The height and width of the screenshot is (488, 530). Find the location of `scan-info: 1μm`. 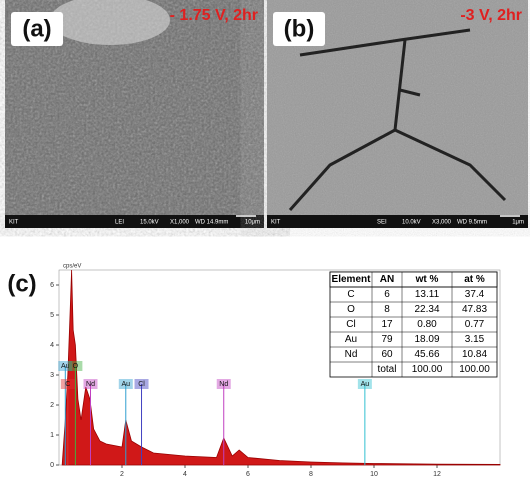

scan-info: 1μm is located at coordinates (518, 223).